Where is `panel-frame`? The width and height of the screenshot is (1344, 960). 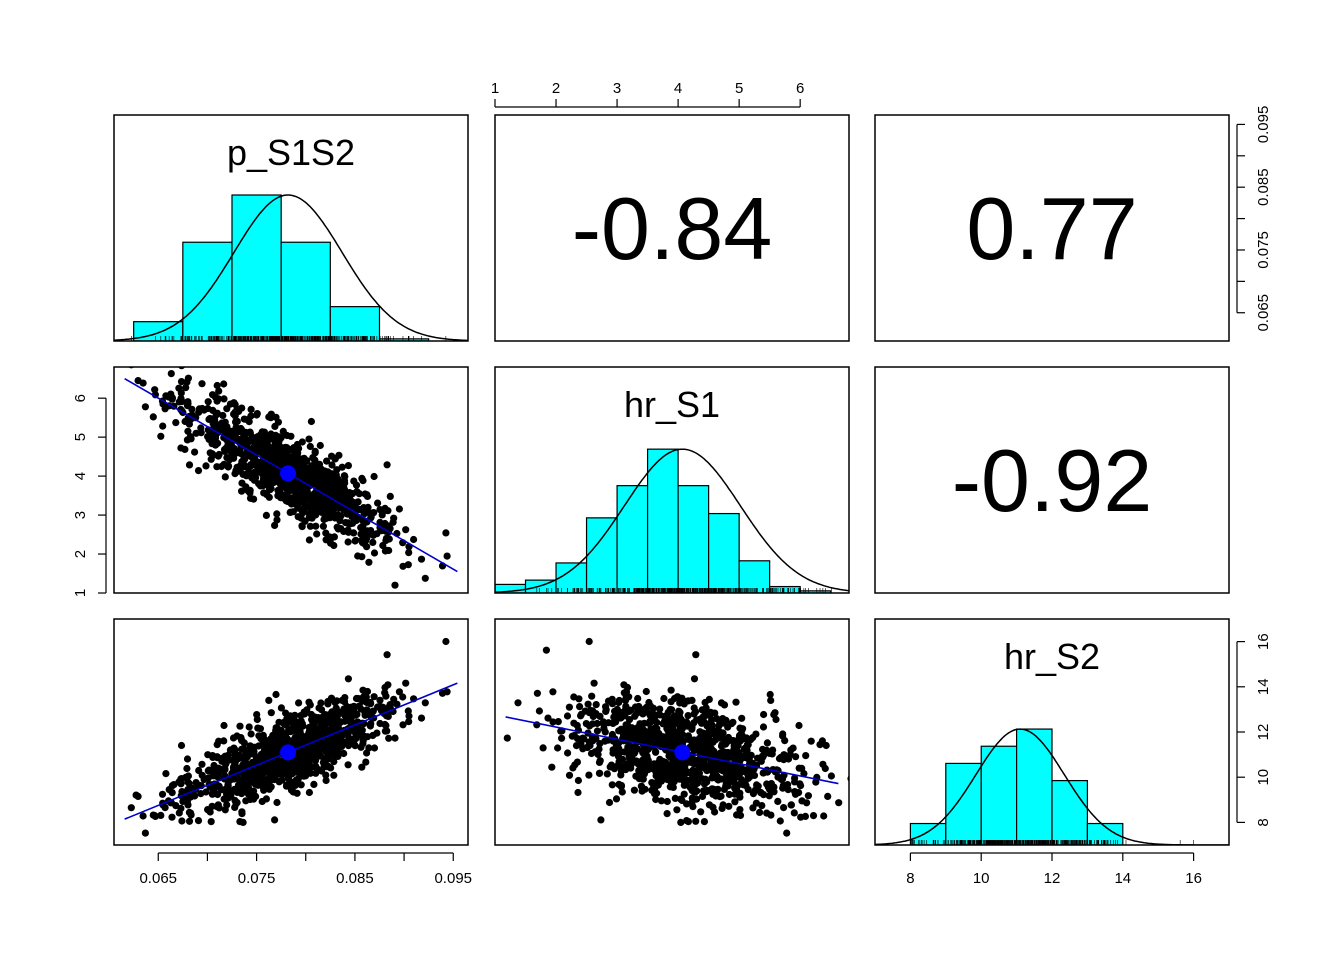
panel-frame is located at coordinates (1052, 480).